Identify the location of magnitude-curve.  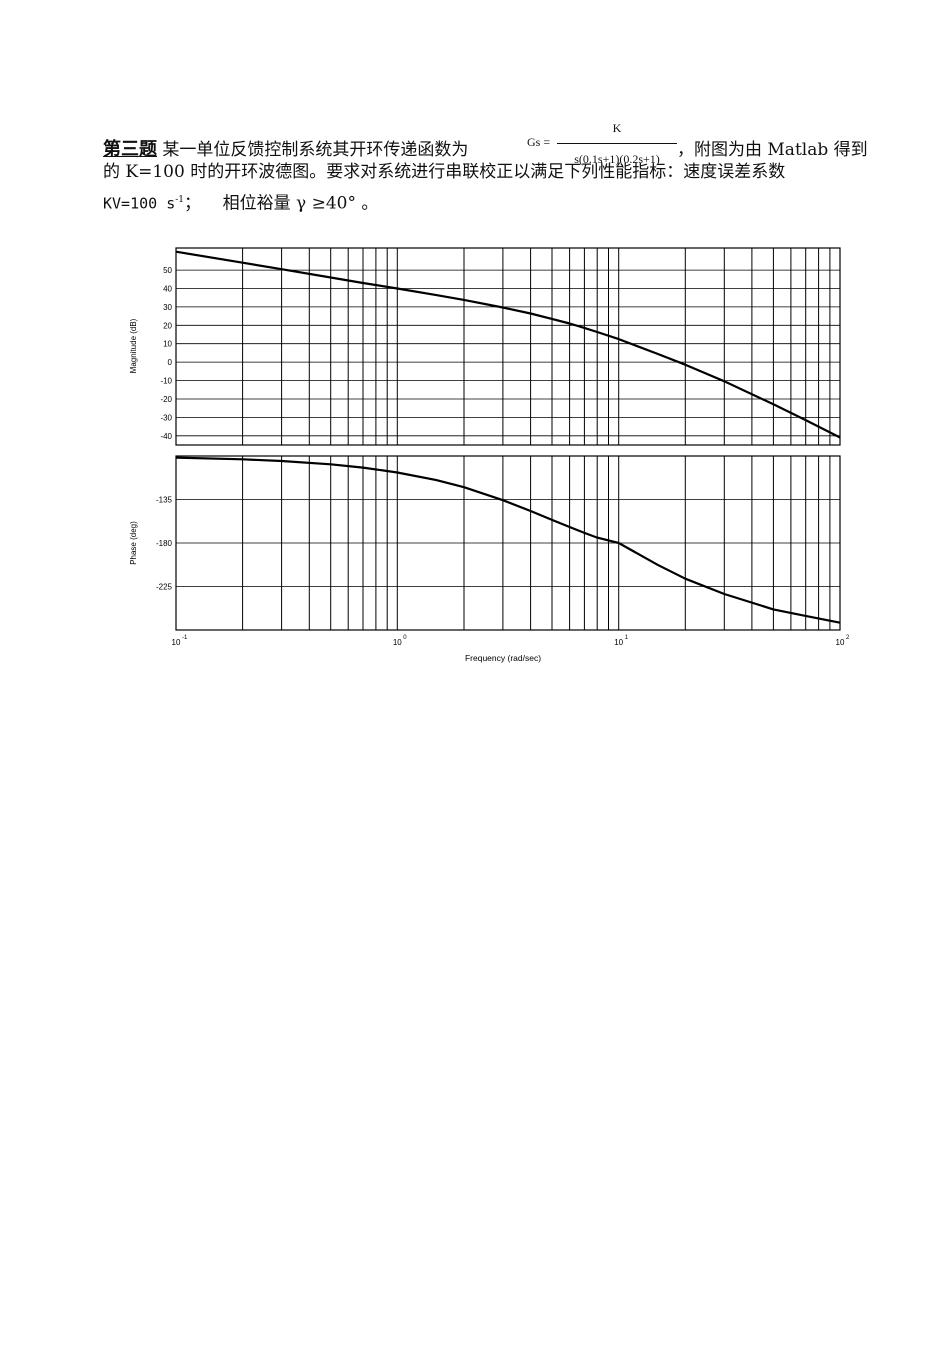
(508, 344).